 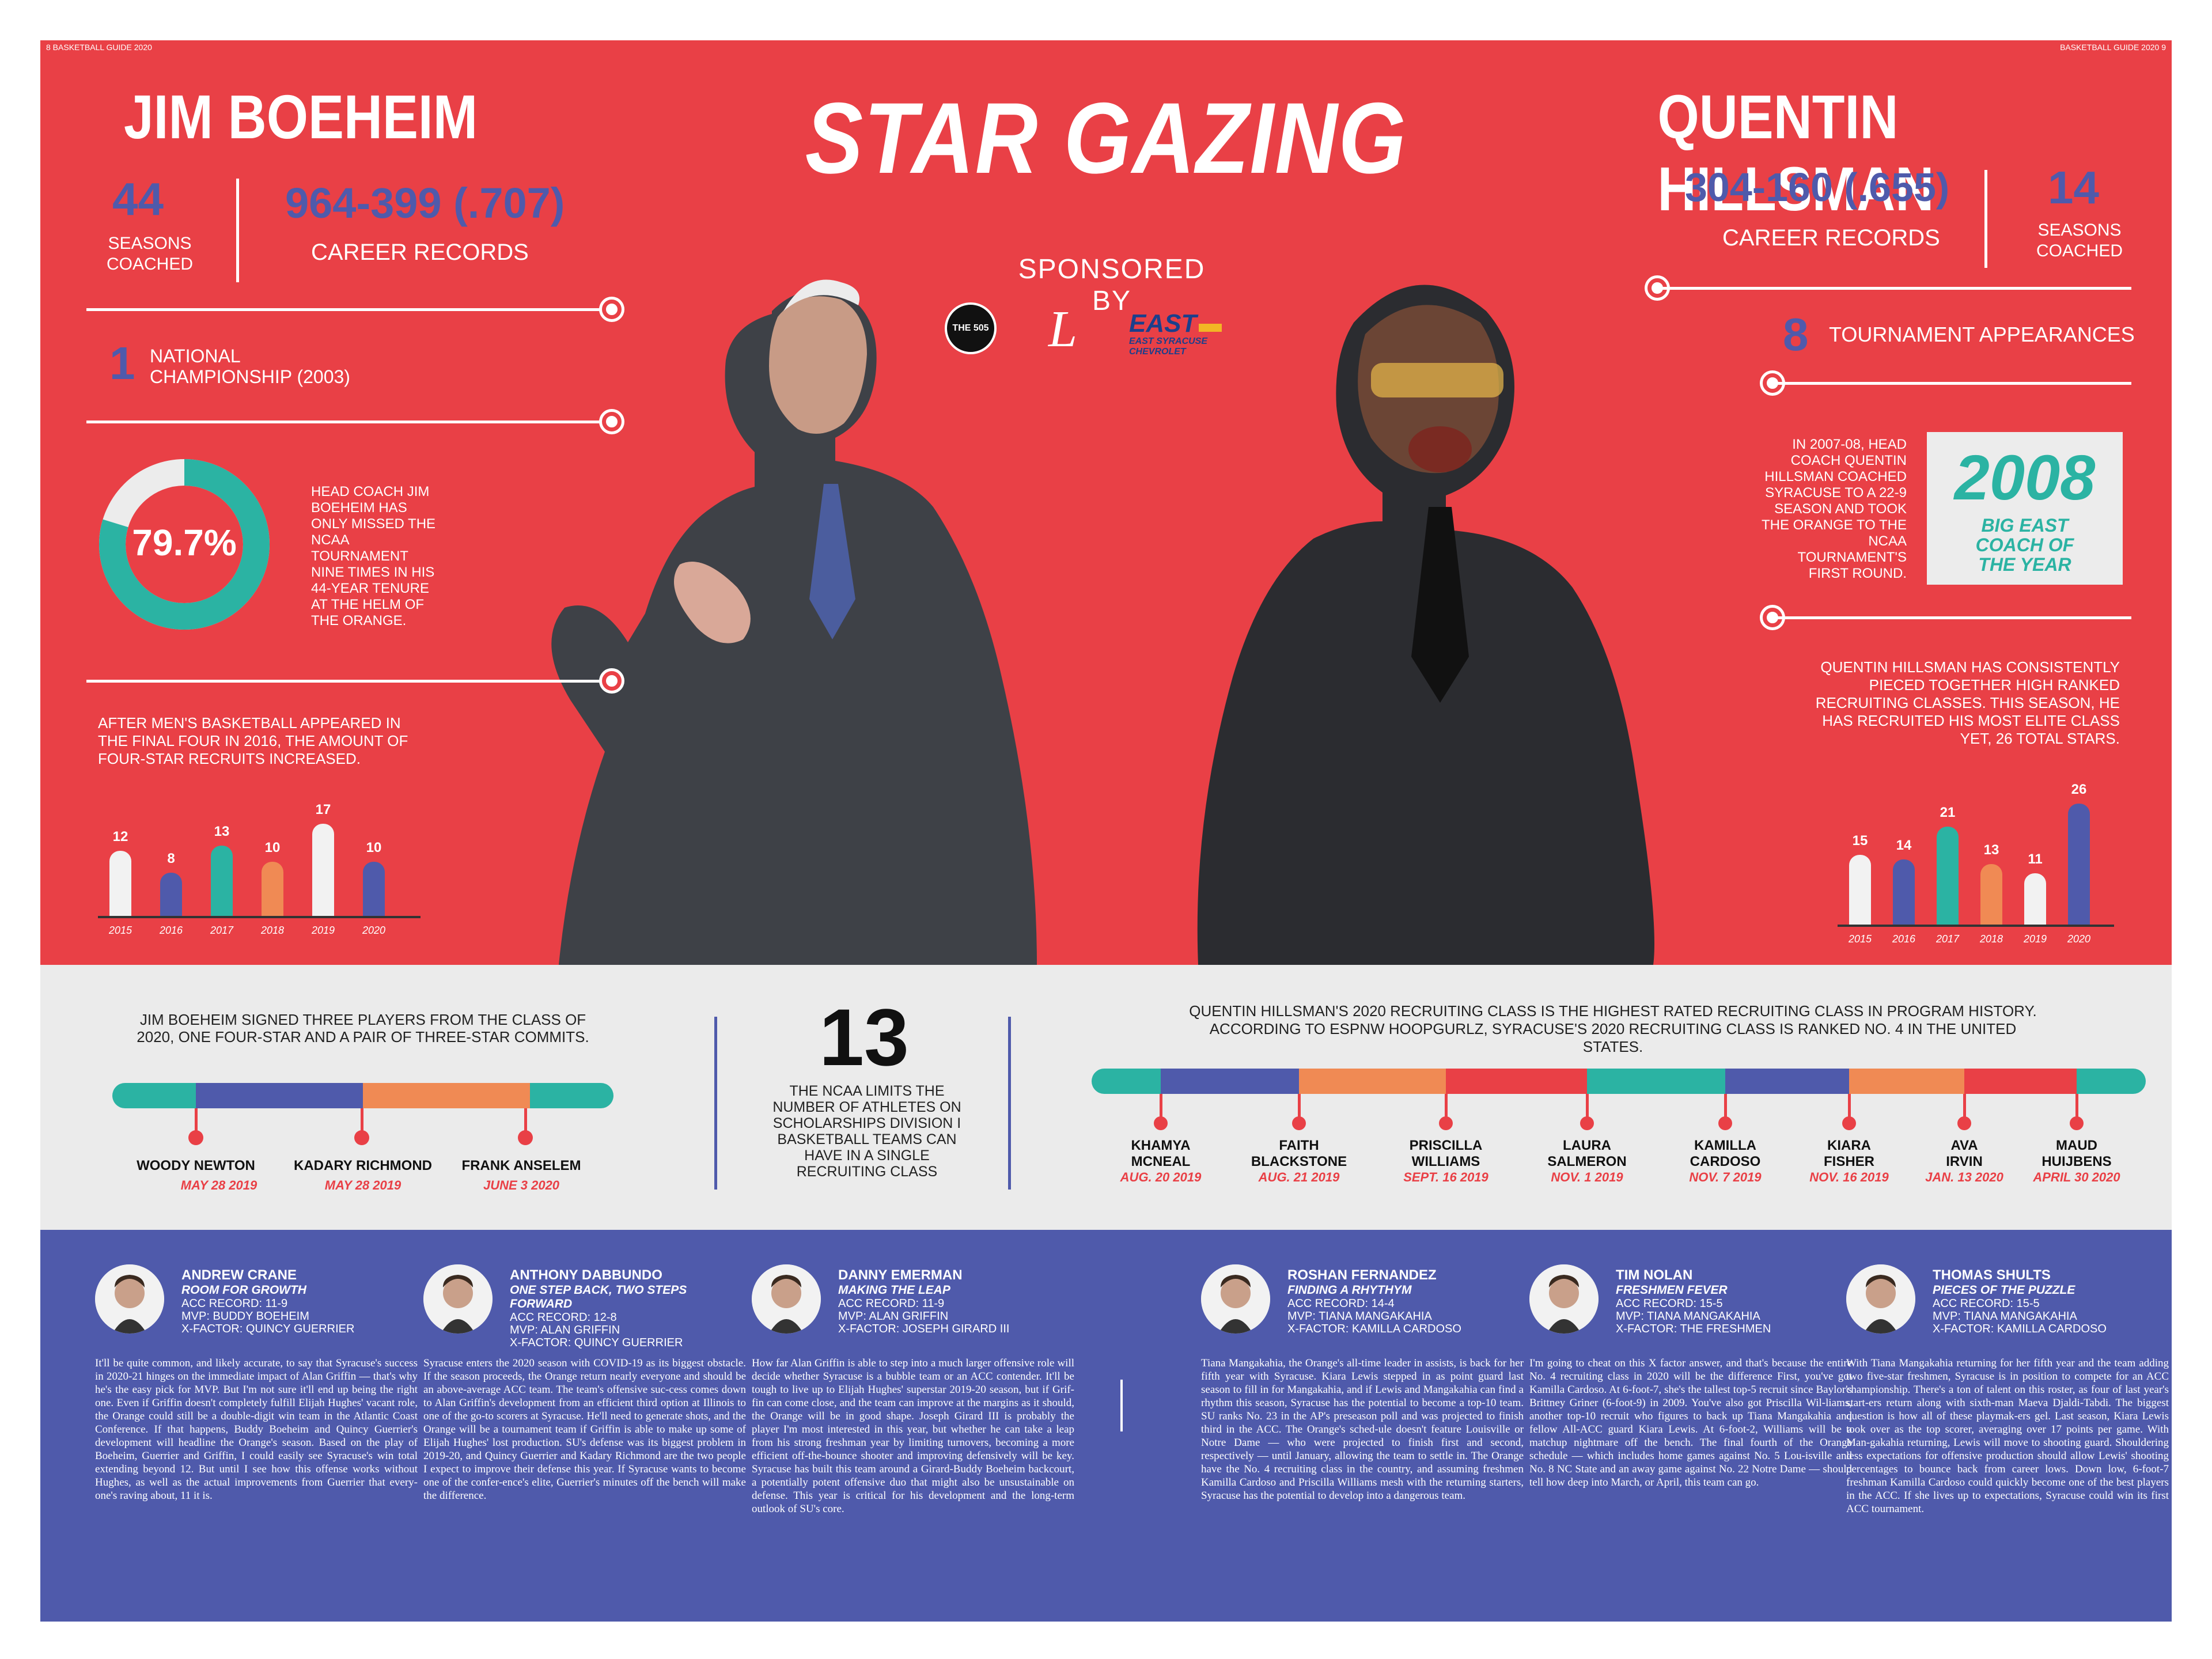 What do you see at coordinates (864, 1037) in the screenshot?
I see `mid-center-number: 13` at bounding box center [864, 1037].